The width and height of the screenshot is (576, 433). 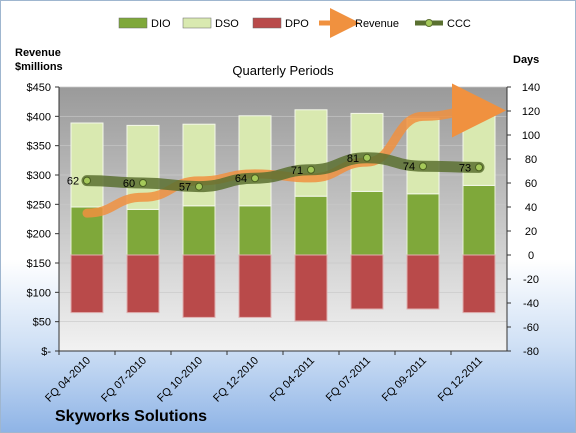 What do you see at coordinates (283, 70) in the screenshot?
I see `chart-title: Quarterly Periods` at bounding box center [283, 70].